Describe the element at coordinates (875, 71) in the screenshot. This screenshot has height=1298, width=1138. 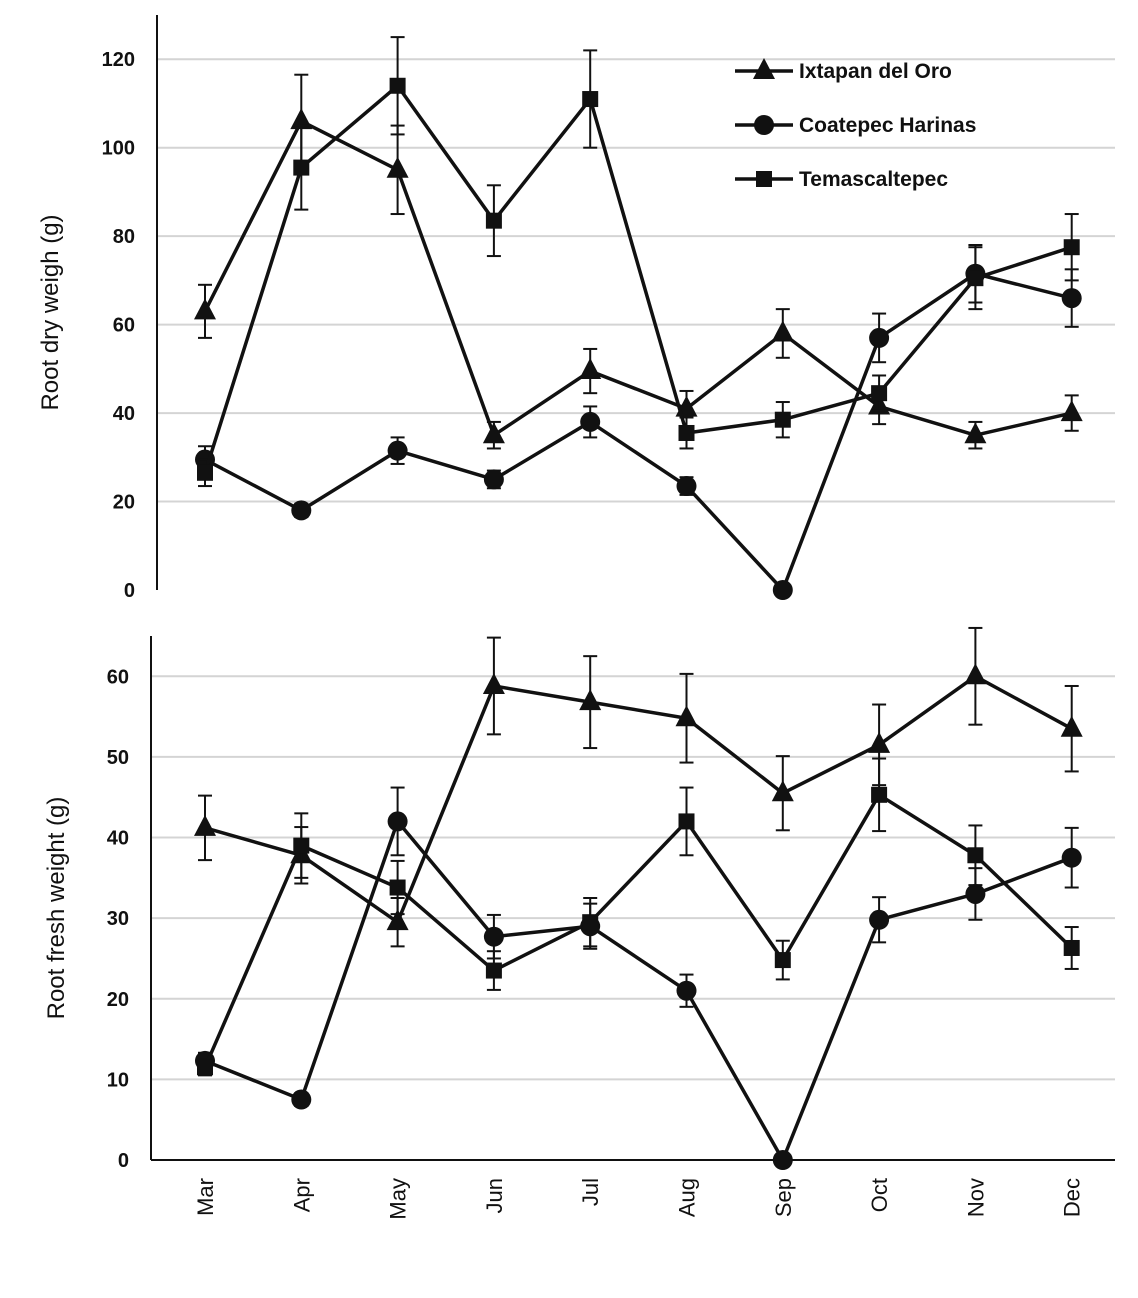
I see `legend-label: Ixtapan del Oro` at that location.